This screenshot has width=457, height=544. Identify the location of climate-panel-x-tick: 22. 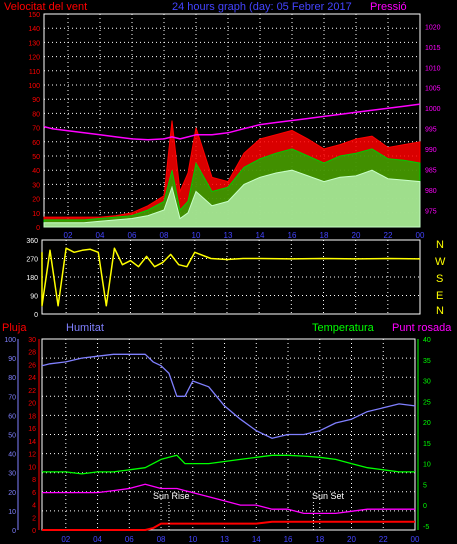
(383, 539).